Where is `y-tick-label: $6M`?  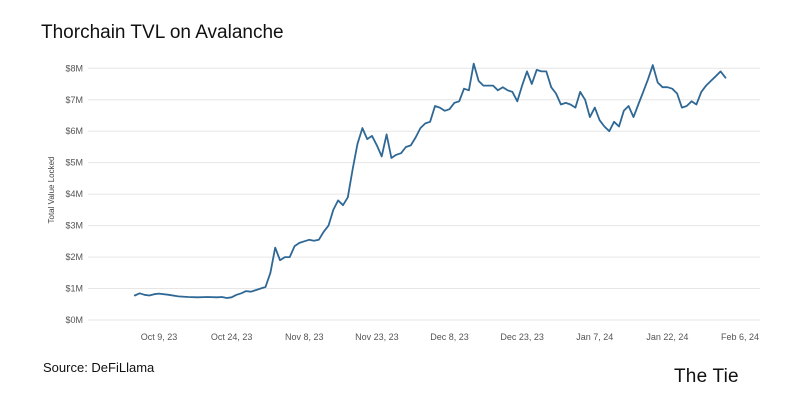
y-tick-label: $6M is located at coordinates (74, 131).